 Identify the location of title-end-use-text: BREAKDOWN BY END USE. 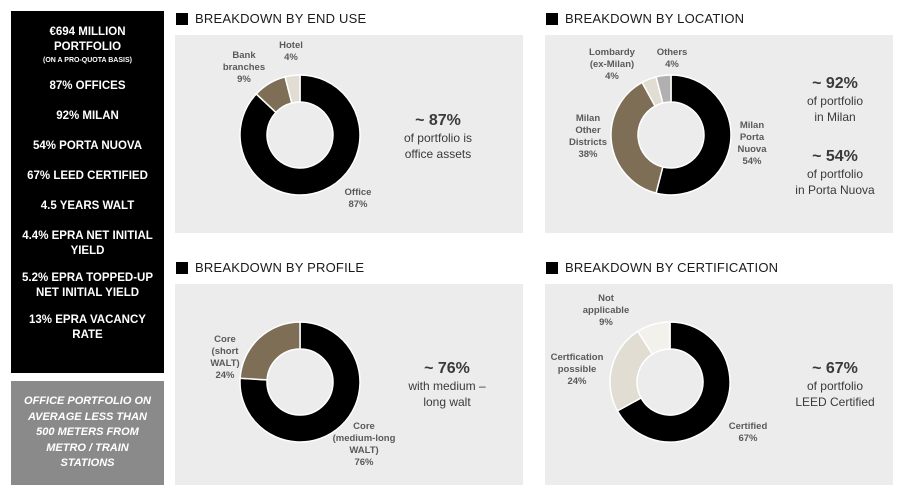
(281, 18).